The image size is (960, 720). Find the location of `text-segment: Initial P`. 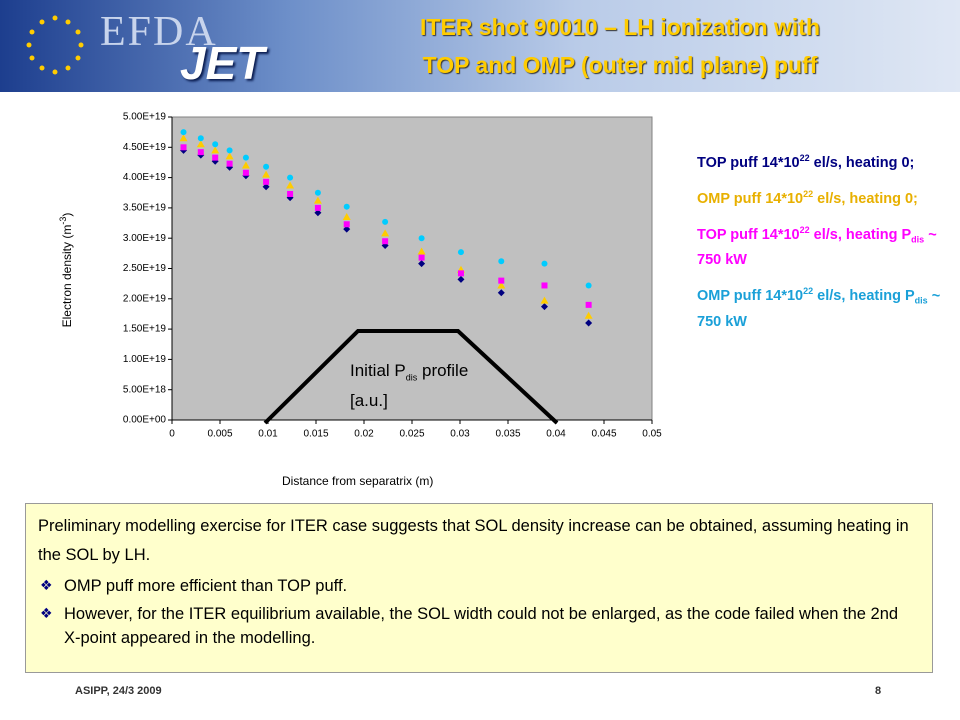

text-segment: Initial P is located at coordinates (378, 370).